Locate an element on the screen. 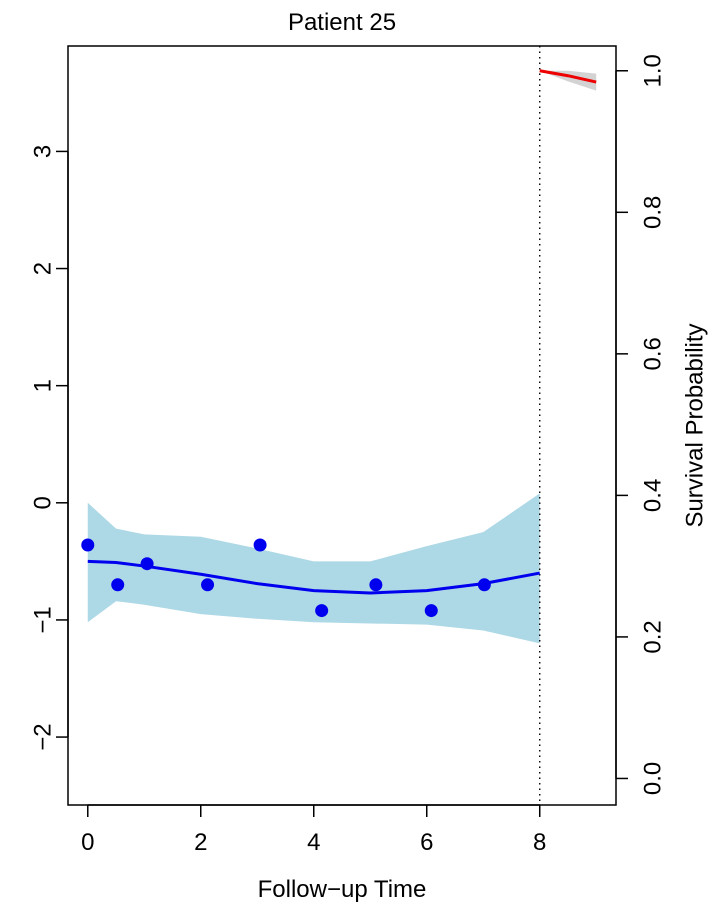  y-tick-label: 2 is located at coordinates (43, 268).